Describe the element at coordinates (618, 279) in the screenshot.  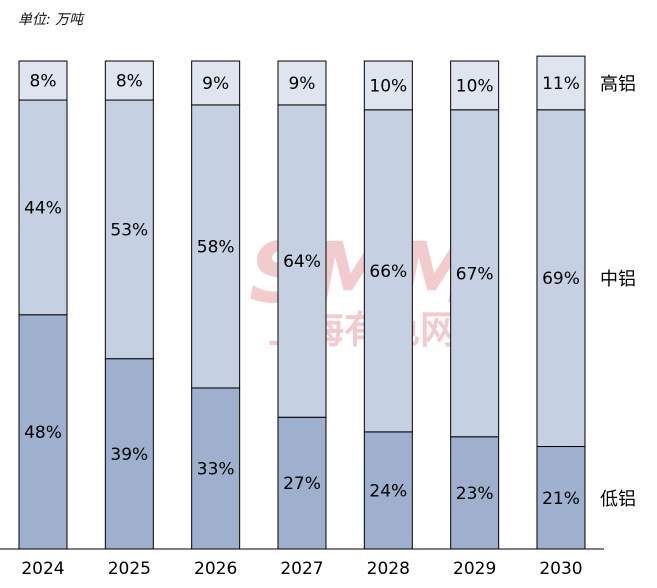
I see `legend-entry-中铝: 中铝` at that location.